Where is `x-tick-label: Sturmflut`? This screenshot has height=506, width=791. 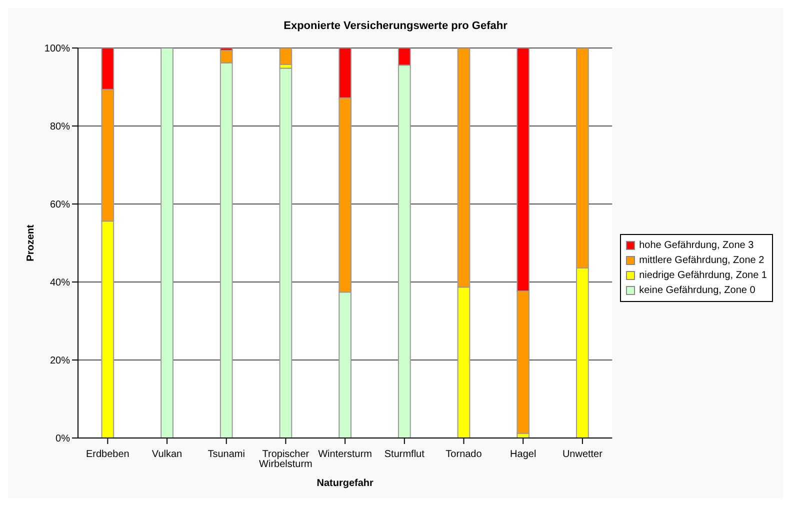
x-tick-label: Sturmflut is located at coordinates (404, 454).